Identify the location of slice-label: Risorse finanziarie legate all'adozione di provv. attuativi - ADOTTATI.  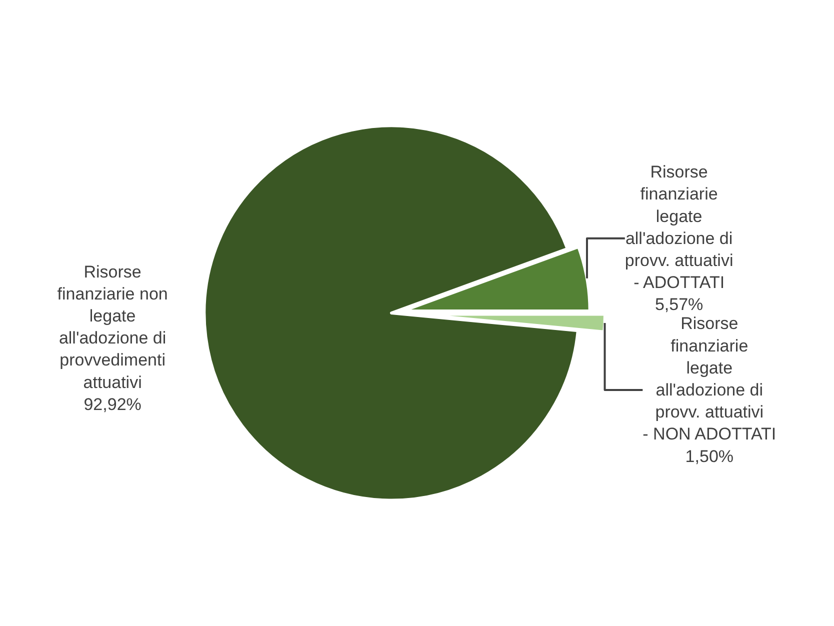
(679, 227).